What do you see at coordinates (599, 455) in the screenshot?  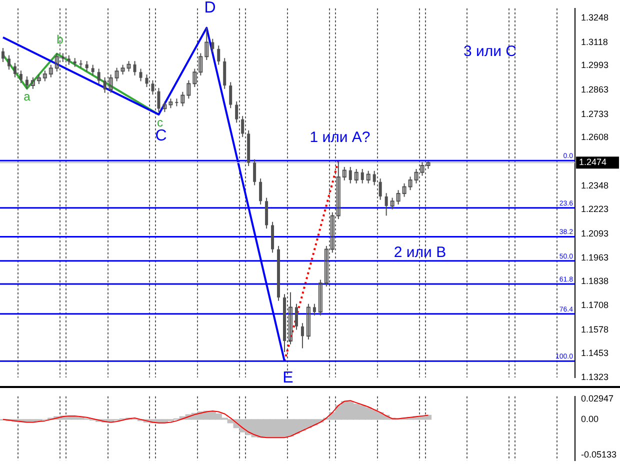 I see `y-tick-label: -0.05133` at bounding box center [599, 455].